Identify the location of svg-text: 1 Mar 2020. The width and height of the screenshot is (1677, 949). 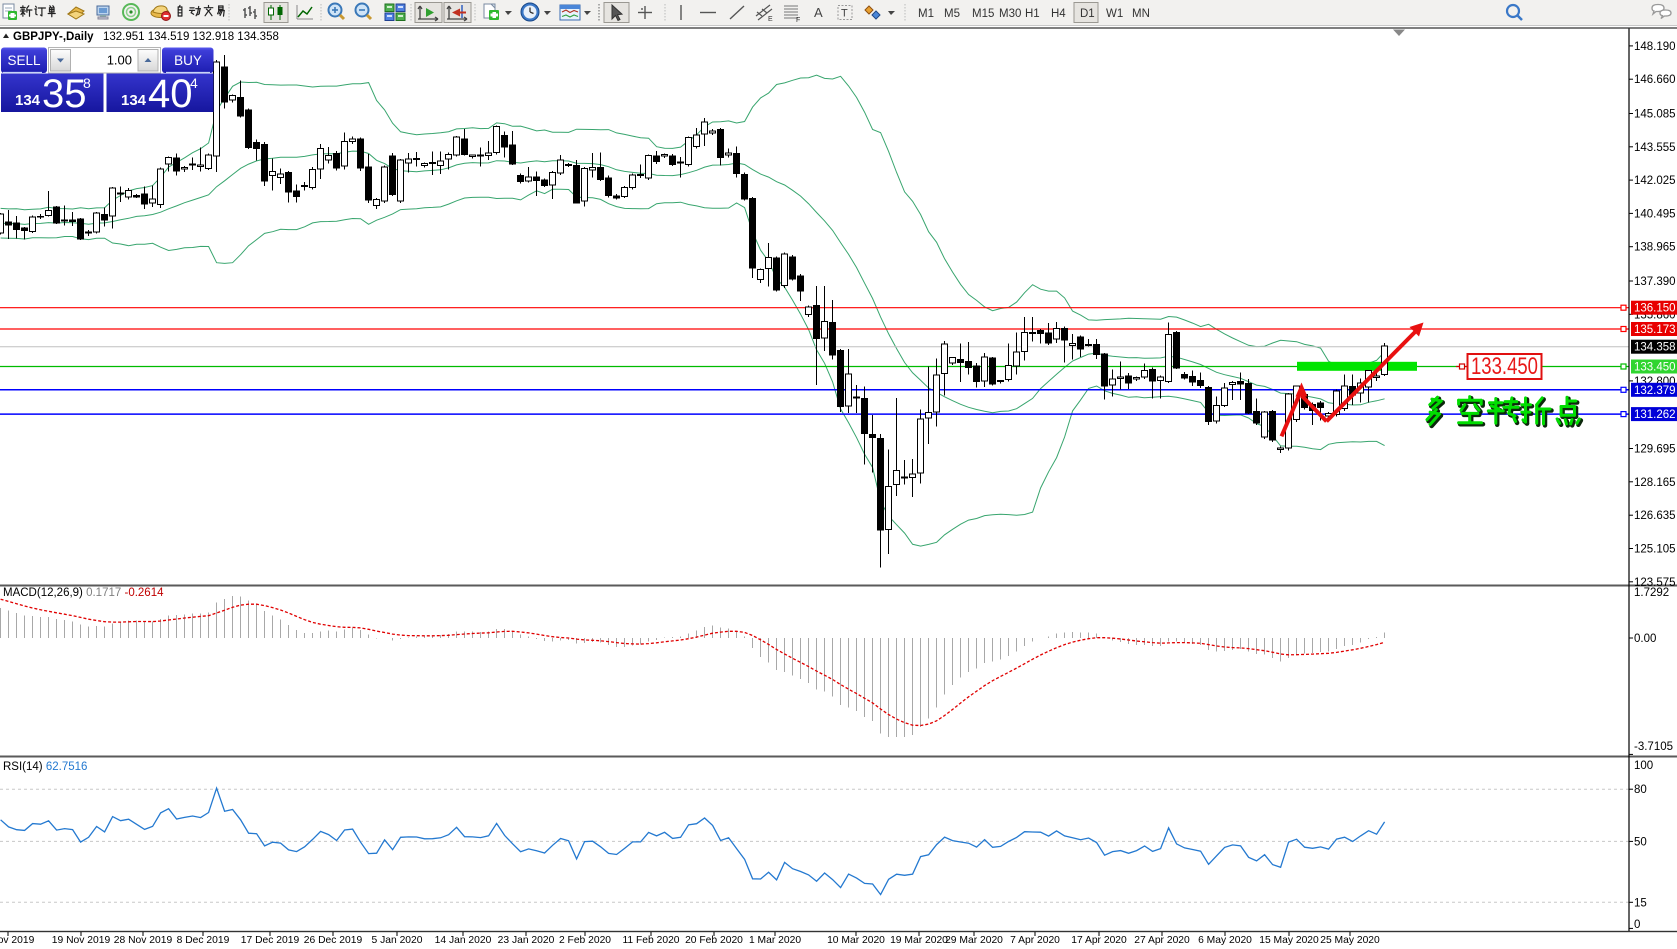
(775, 940).